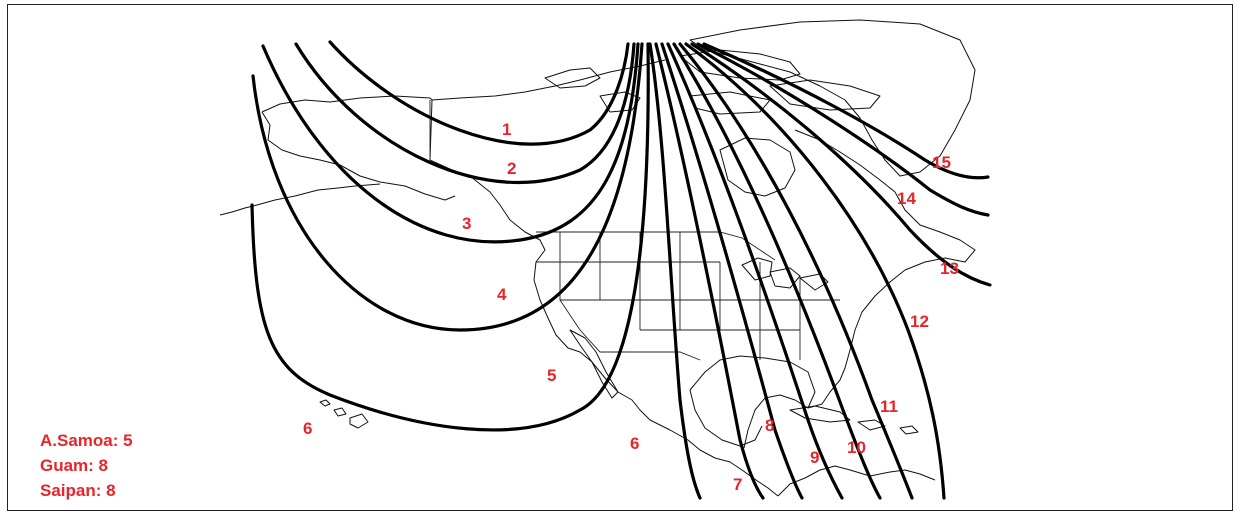 Image resolution: width=1245 pixels, height=518 pixels. Describe the element at coordinates (856, 447) in the screenshot. I see `zone-label-10: 10` at that location.